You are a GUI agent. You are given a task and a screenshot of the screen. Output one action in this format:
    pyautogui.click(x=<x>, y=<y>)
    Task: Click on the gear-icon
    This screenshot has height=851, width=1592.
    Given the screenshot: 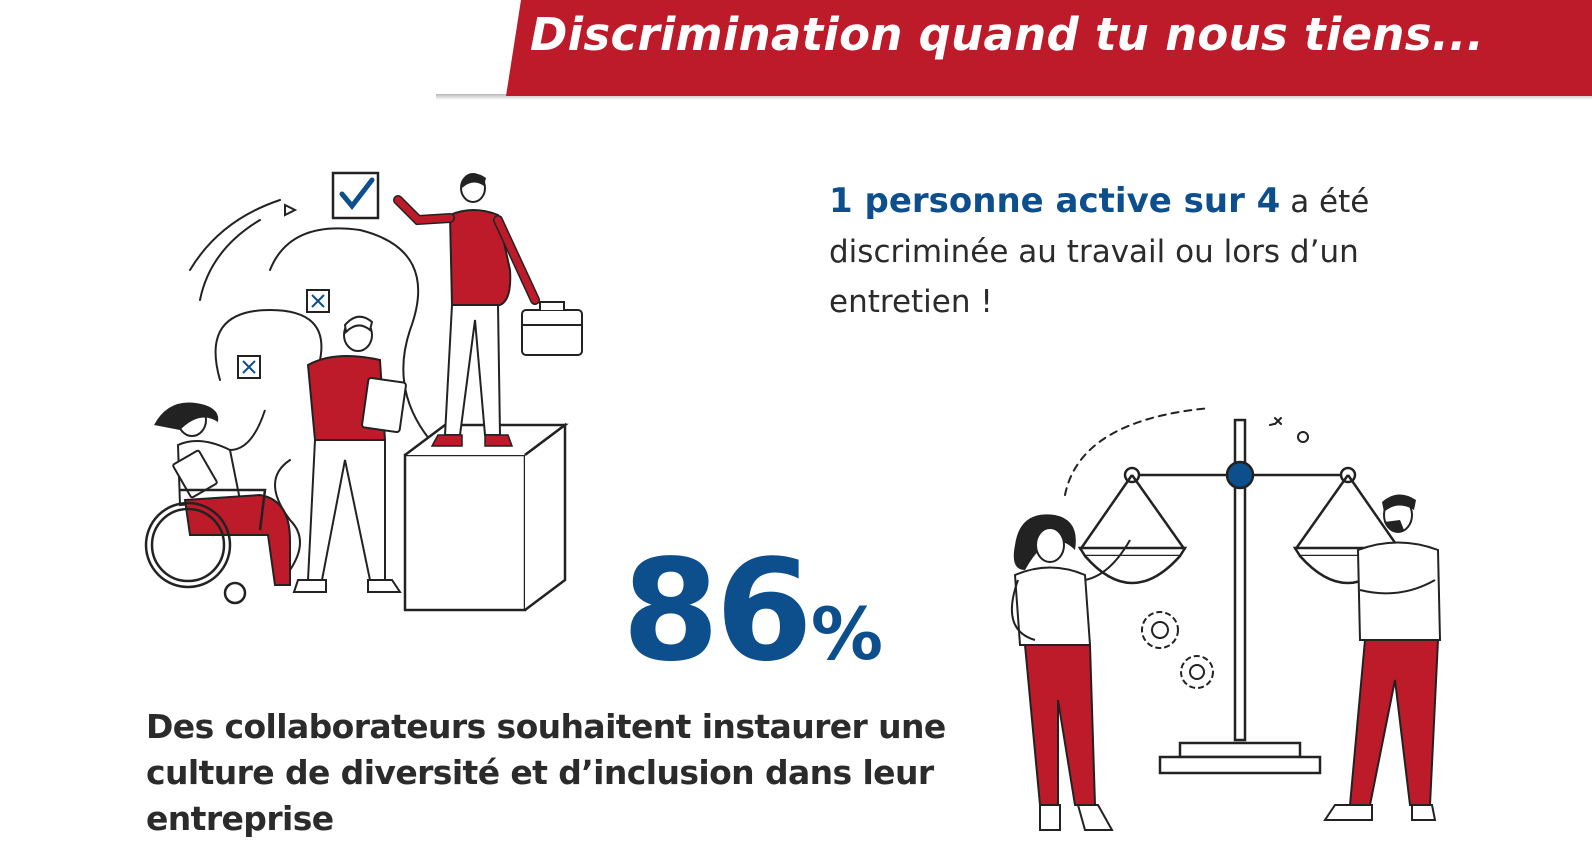 What is the action you would take?
    pyautogui.click(x=1177, y=650)
    